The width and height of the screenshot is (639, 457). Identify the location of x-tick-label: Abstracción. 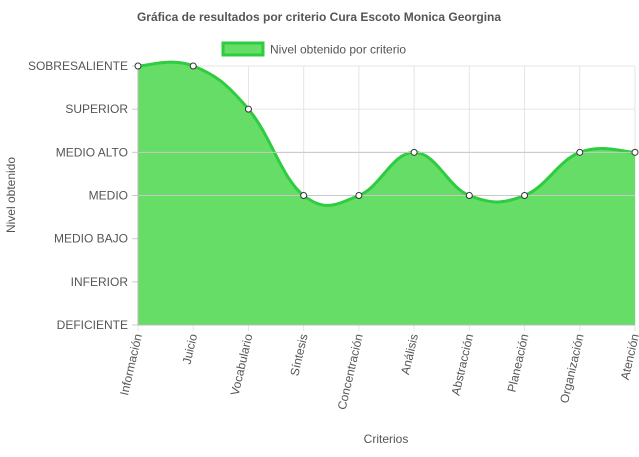
(463, 365).